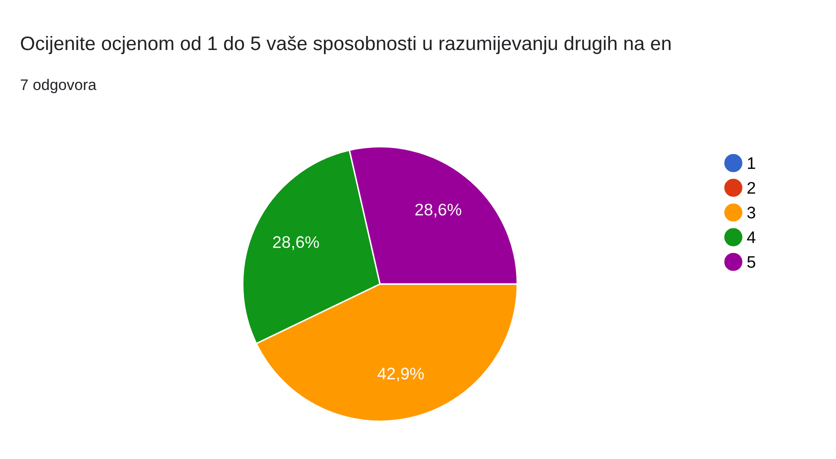 The image size is (836, 459). What do you see at coordinates (751, 212) in the screenshot?
I see `legend-label: 3` at bounding box center [751, 212].